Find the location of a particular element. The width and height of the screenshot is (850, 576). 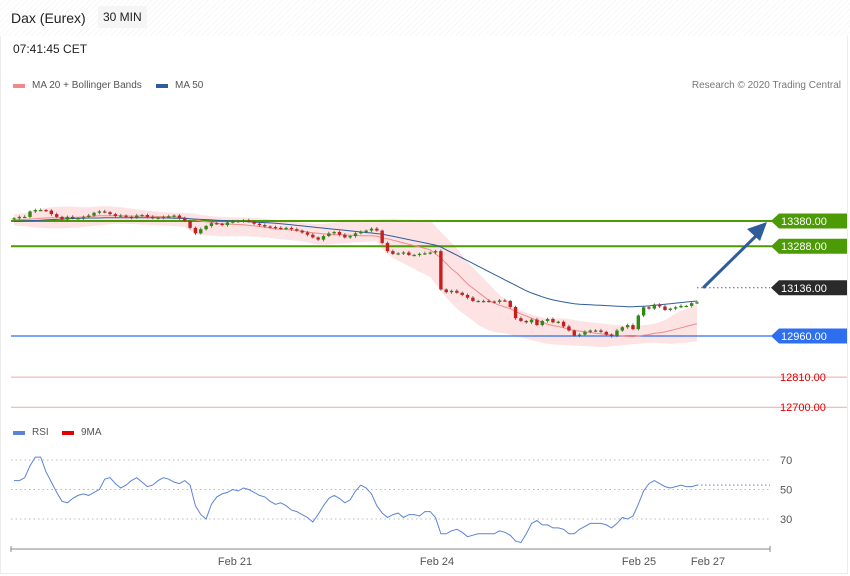

ma50-line is located at coordinates (355, 262).